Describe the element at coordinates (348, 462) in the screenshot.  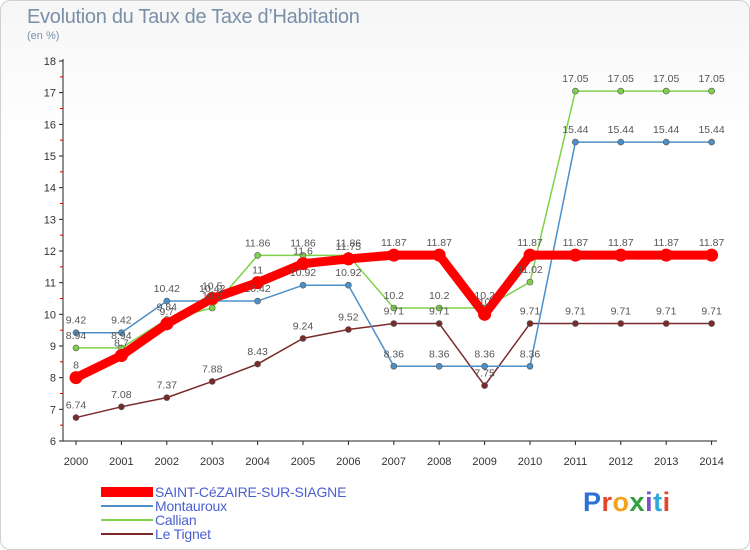
I see `x-tick-label: 2006` at that location.